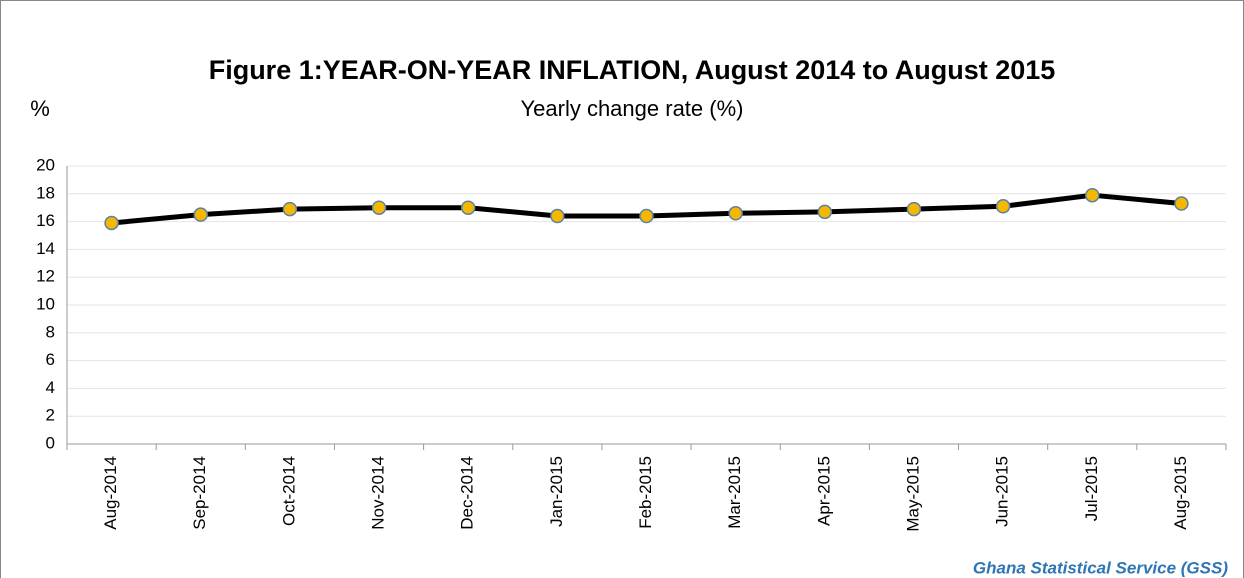 The image size is (1244, 578). What do you see at coordinates (912, 494) in the screenshot?
I see `x-tick-label: May-2015` at bounding box center [912, 494].